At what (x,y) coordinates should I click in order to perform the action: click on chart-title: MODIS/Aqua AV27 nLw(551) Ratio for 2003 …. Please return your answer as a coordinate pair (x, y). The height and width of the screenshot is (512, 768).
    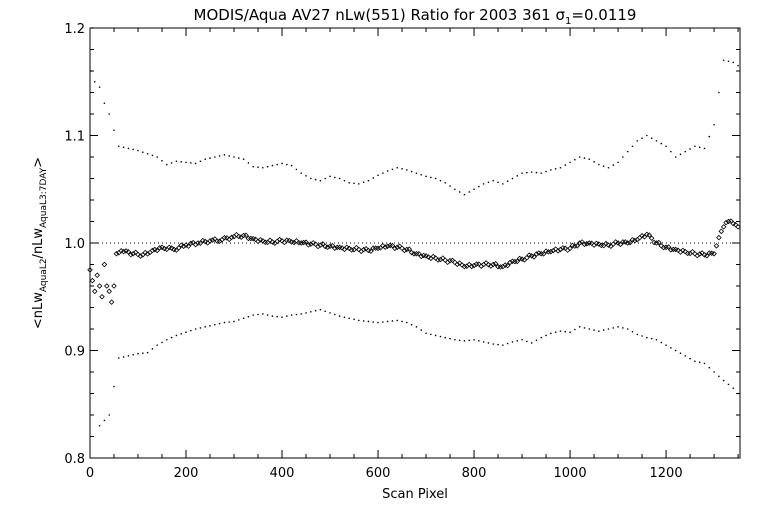
    Looking at the image, I should click on (415, 16).